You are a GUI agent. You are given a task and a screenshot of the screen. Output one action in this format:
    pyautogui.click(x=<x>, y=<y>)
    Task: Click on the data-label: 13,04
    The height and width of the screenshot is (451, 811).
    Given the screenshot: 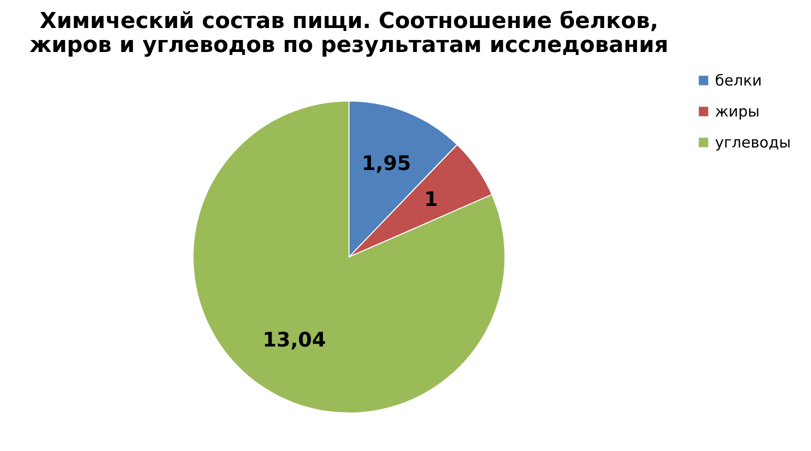 What is the action you would take?
    pyautogui.click(x=294, y=340)
    